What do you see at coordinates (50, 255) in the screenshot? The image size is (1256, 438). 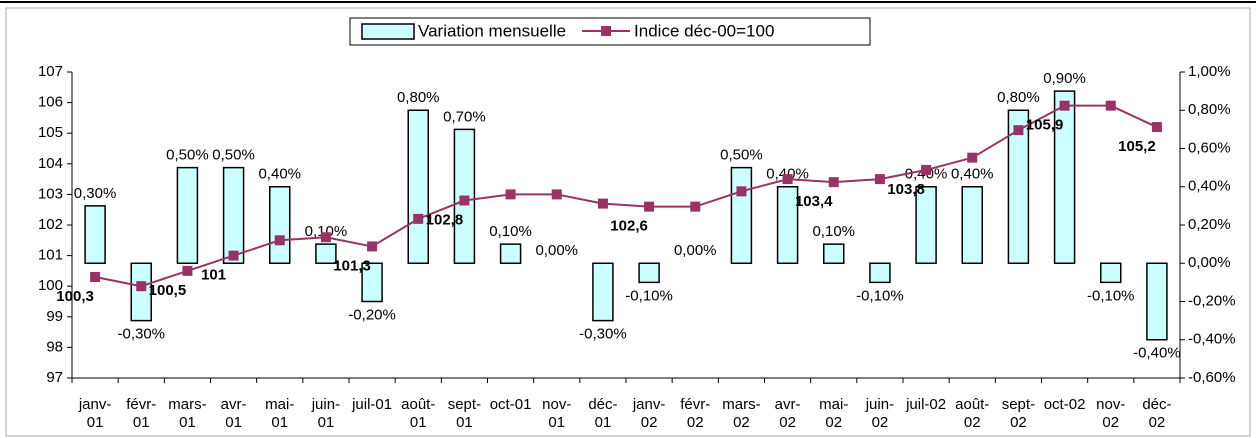 I see `y-tick-label: 101` at bounding box center [50, 255].